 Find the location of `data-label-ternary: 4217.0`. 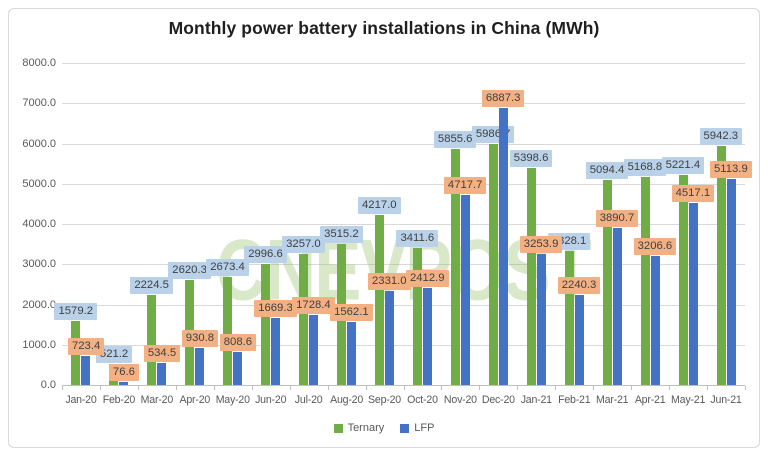

data-label-ternary: 4217.0 is located at coordinates (379, 206).